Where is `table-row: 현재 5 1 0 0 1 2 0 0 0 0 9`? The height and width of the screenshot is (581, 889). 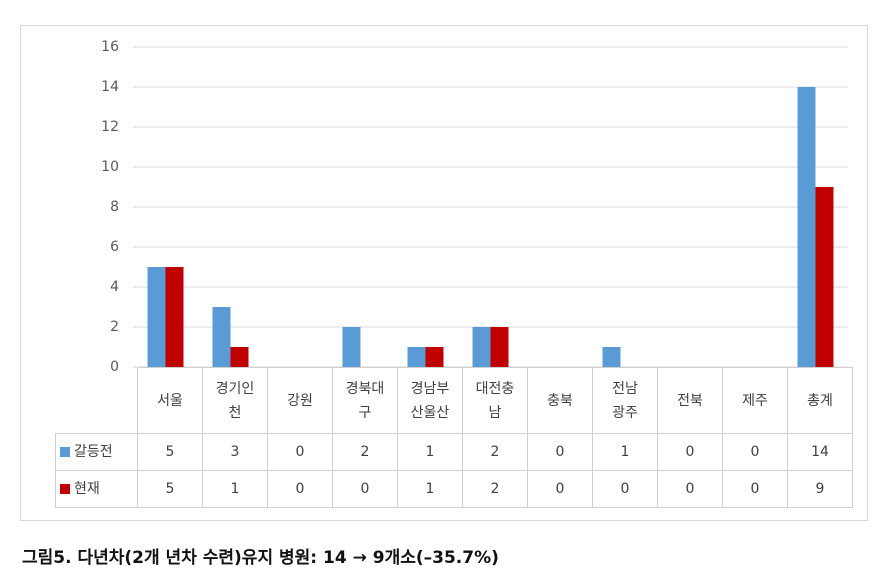 table-row: 현재 5 1 0 0 1 2 0 0 0 0 9 is located at coordinates (454, 489).